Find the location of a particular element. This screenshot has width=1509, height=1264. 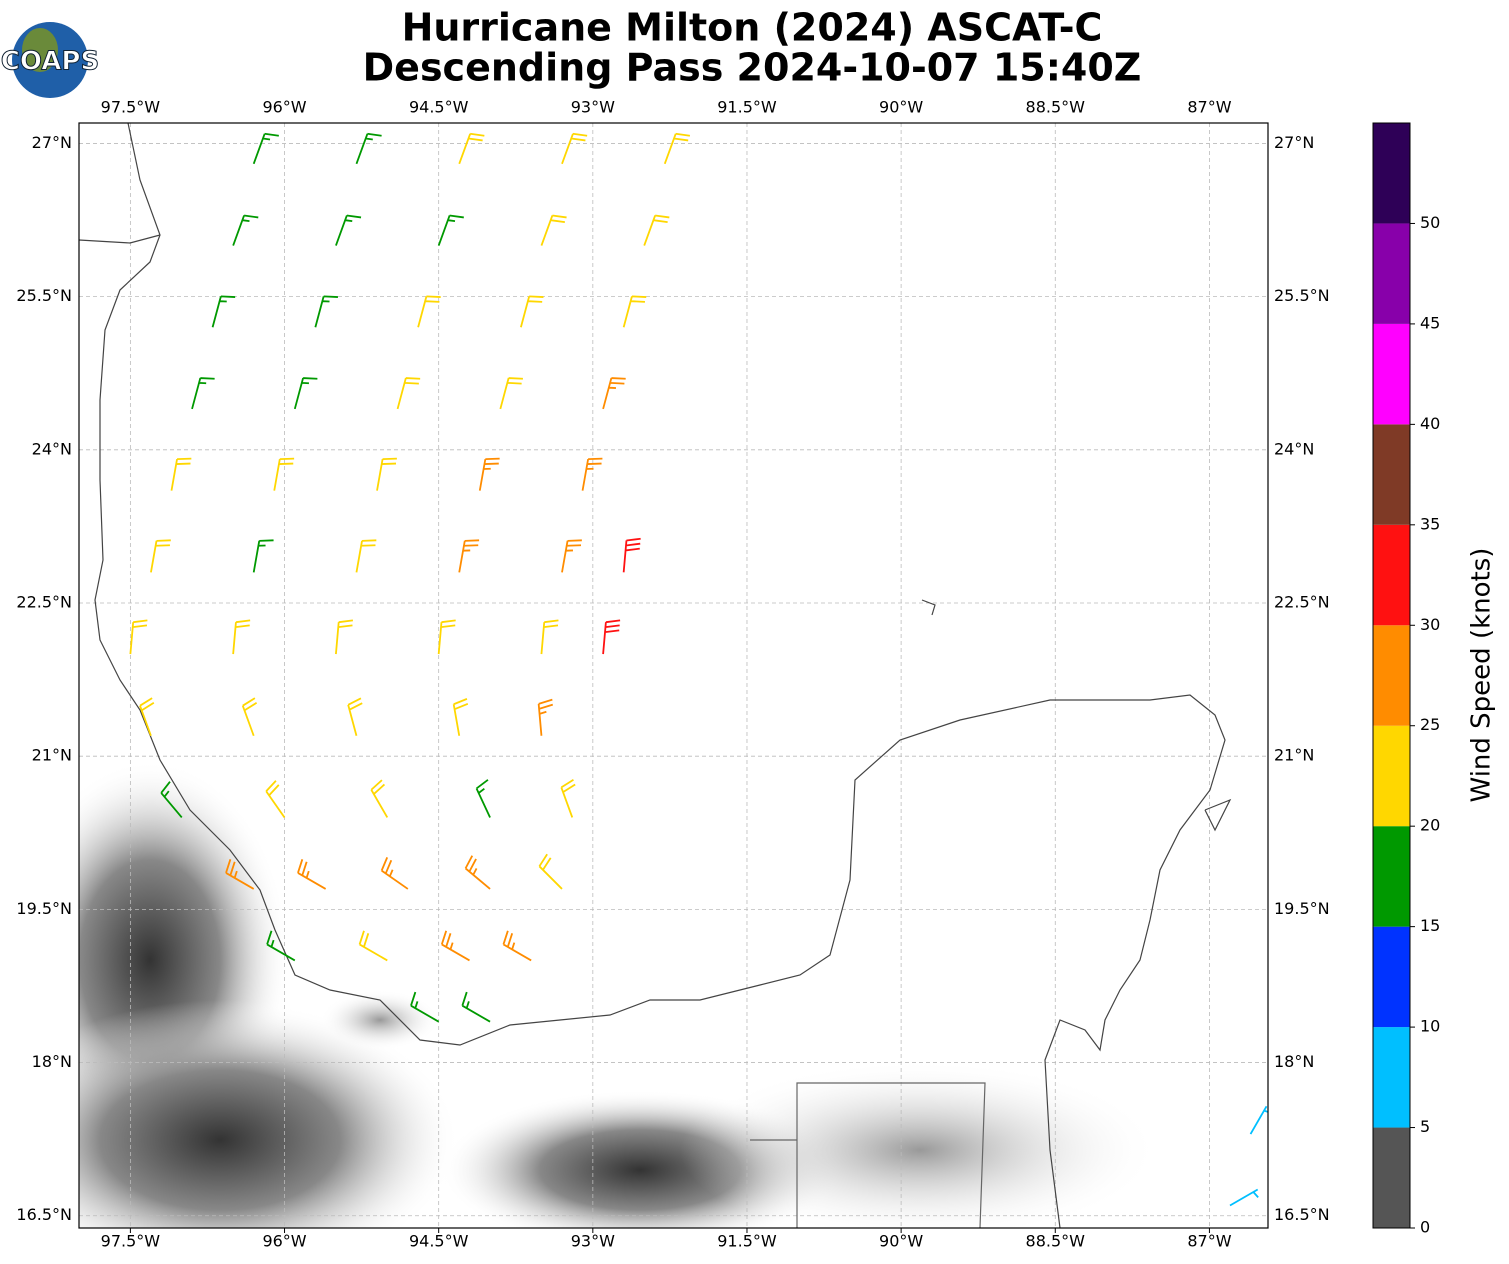

colorbar-tick-label: 10 is located at coordinates (1430, 1026).